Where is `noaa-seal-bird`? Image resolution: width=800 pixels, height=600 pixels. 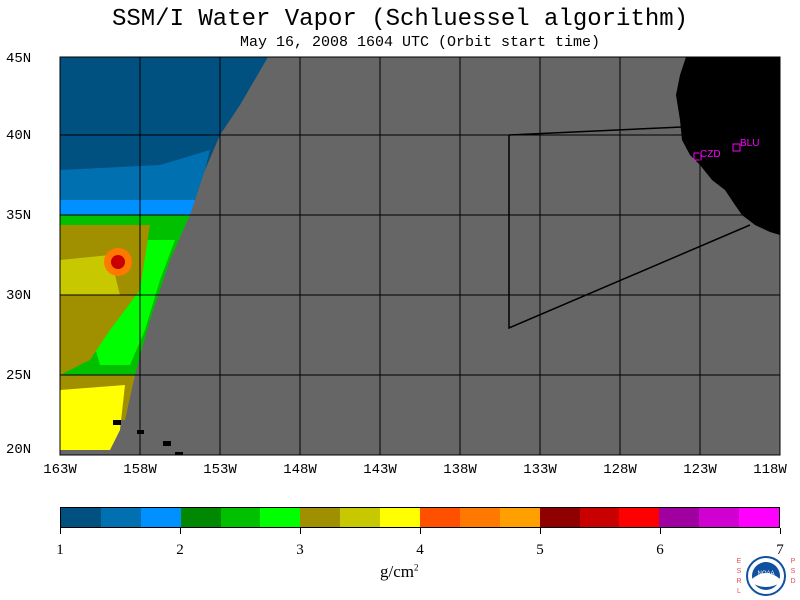 noaa-seal-bird is located at coordinates (766, 580).